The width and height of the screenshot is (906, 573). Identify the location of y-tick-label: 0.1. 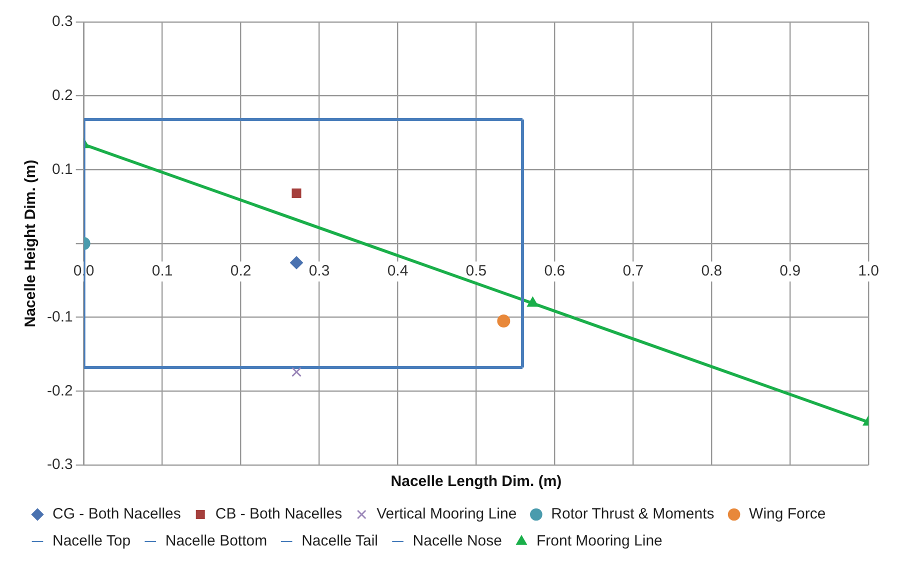
(62, 169).